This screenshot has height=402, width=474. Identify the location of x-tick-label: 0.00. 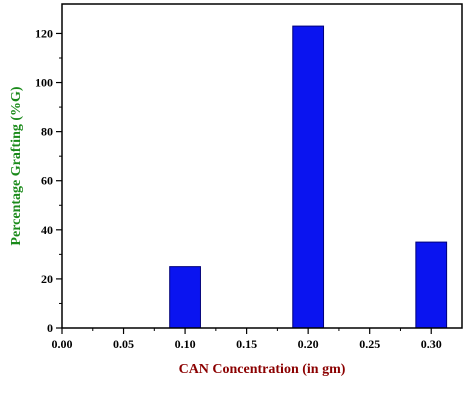
(62, 344).